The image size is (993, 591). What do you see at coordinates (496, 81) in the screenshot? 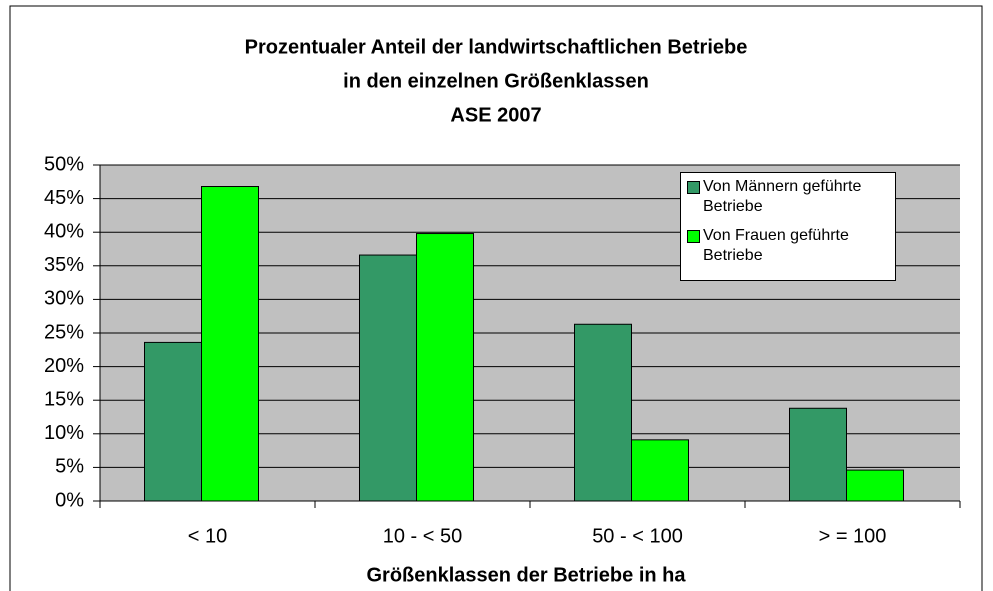
I see `chart-title: in den einzelnen Größenklassen` at bounding box center [496, 81].